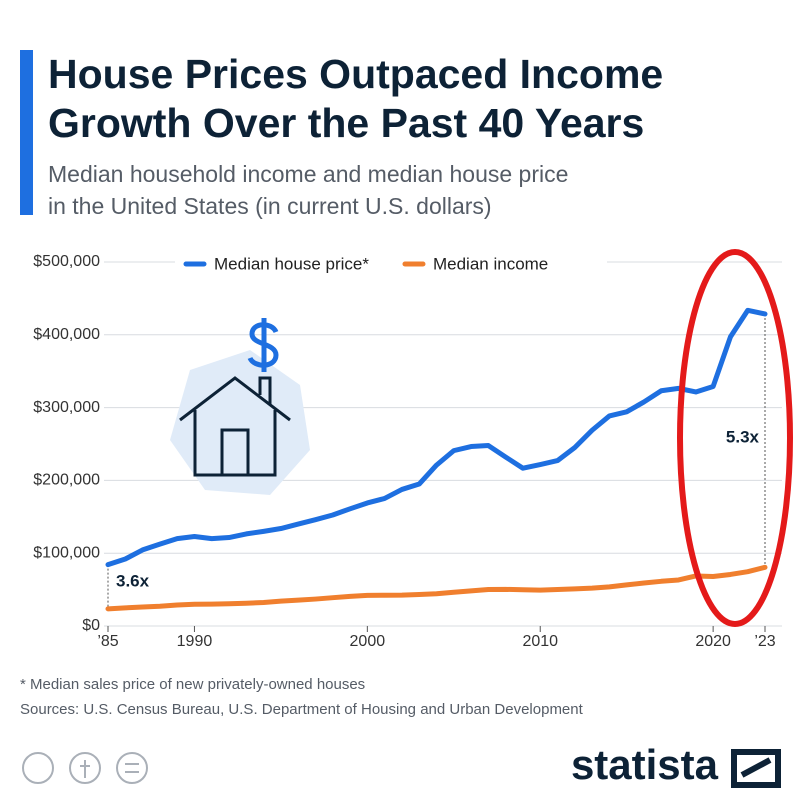 The width and height of the screenshot is (800, 804). I want to click on chart-title: Growth Over the Past 40 Years, so click(346, 123).